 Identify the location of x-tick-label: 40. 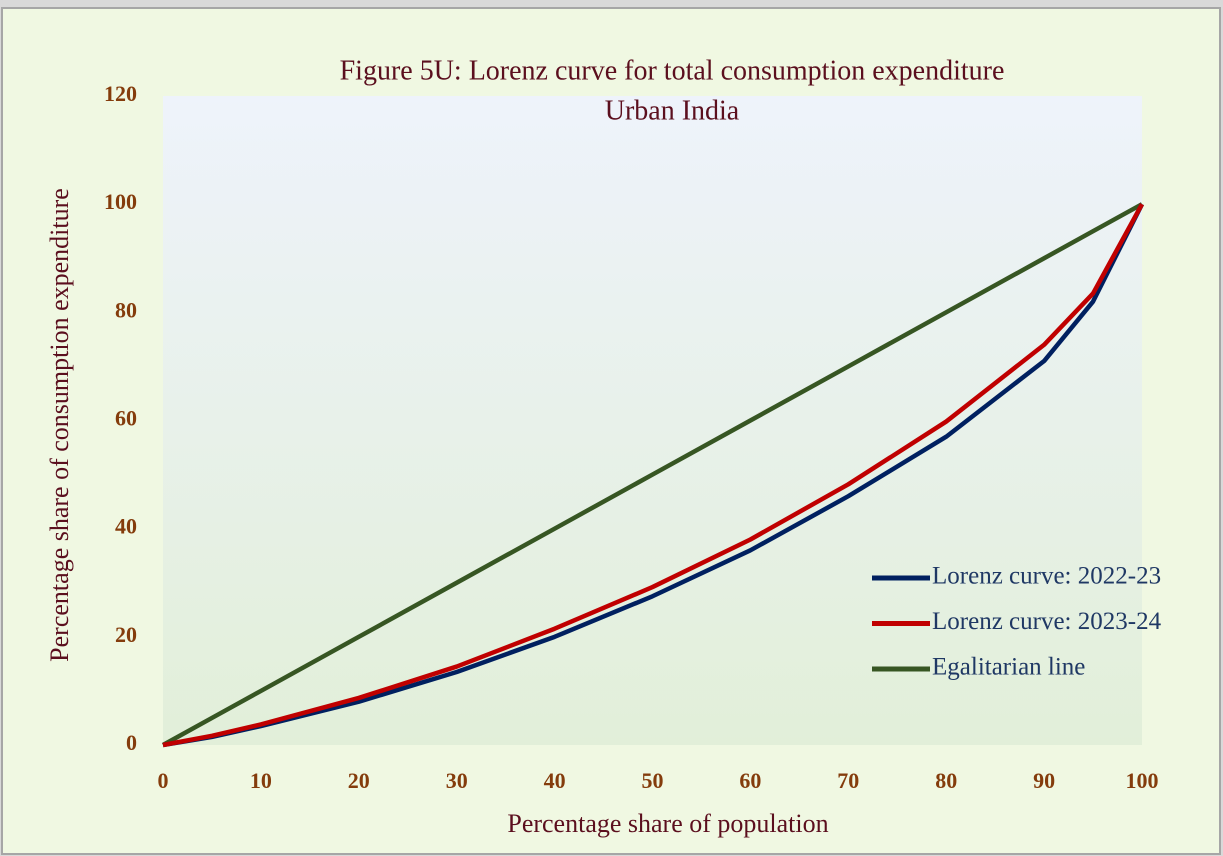
(555, 780).